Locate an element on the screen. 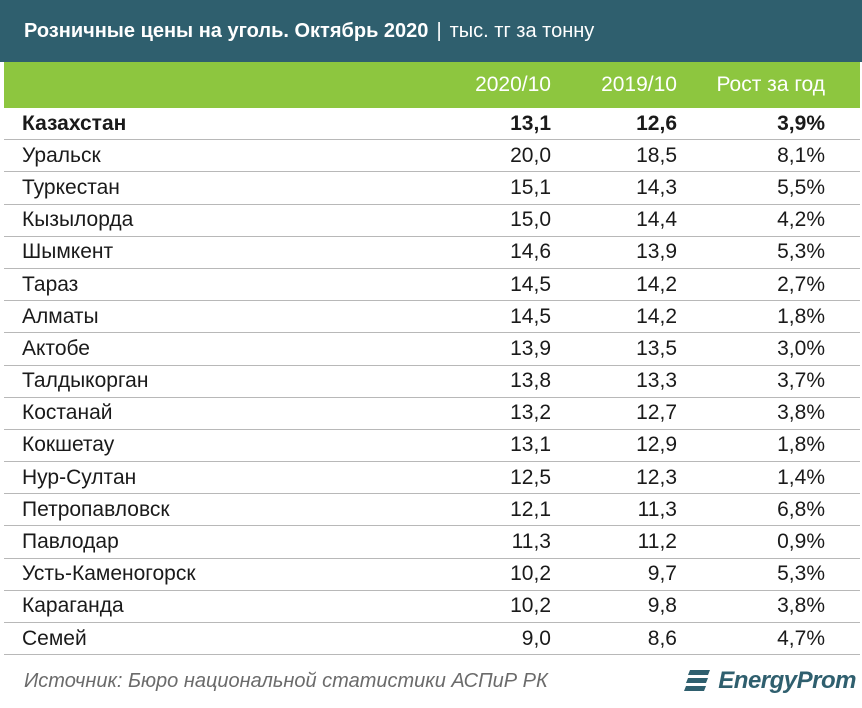  region-cell: Усть-Каменогорск is located at coordinates (109, 574).